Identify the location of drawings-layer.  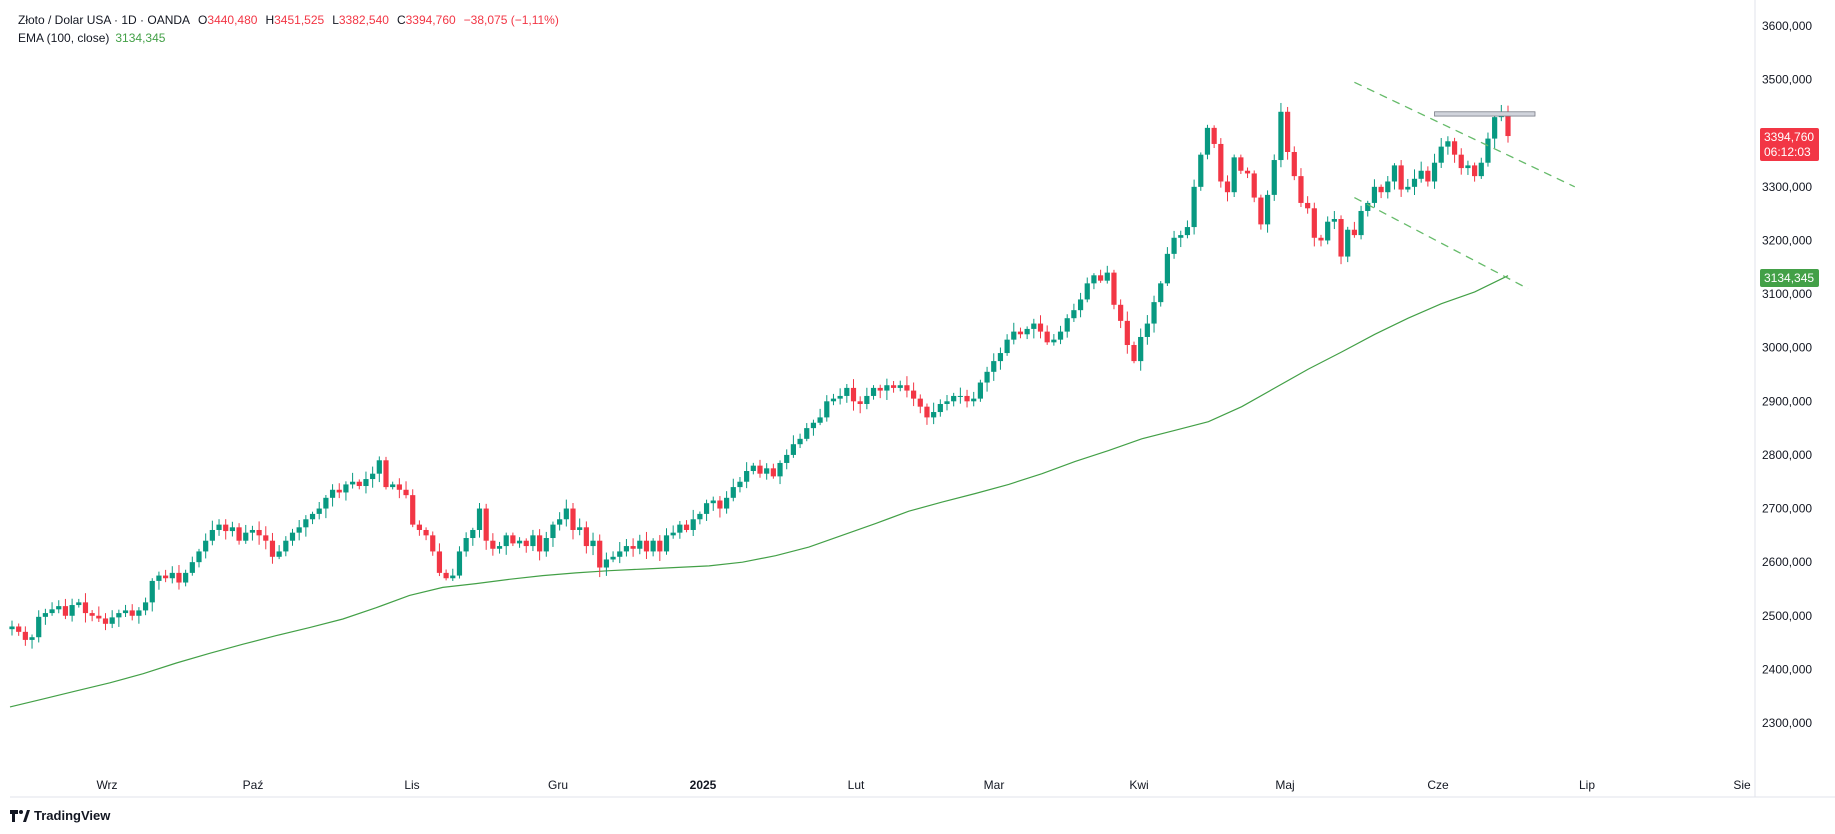
(1465, 185).